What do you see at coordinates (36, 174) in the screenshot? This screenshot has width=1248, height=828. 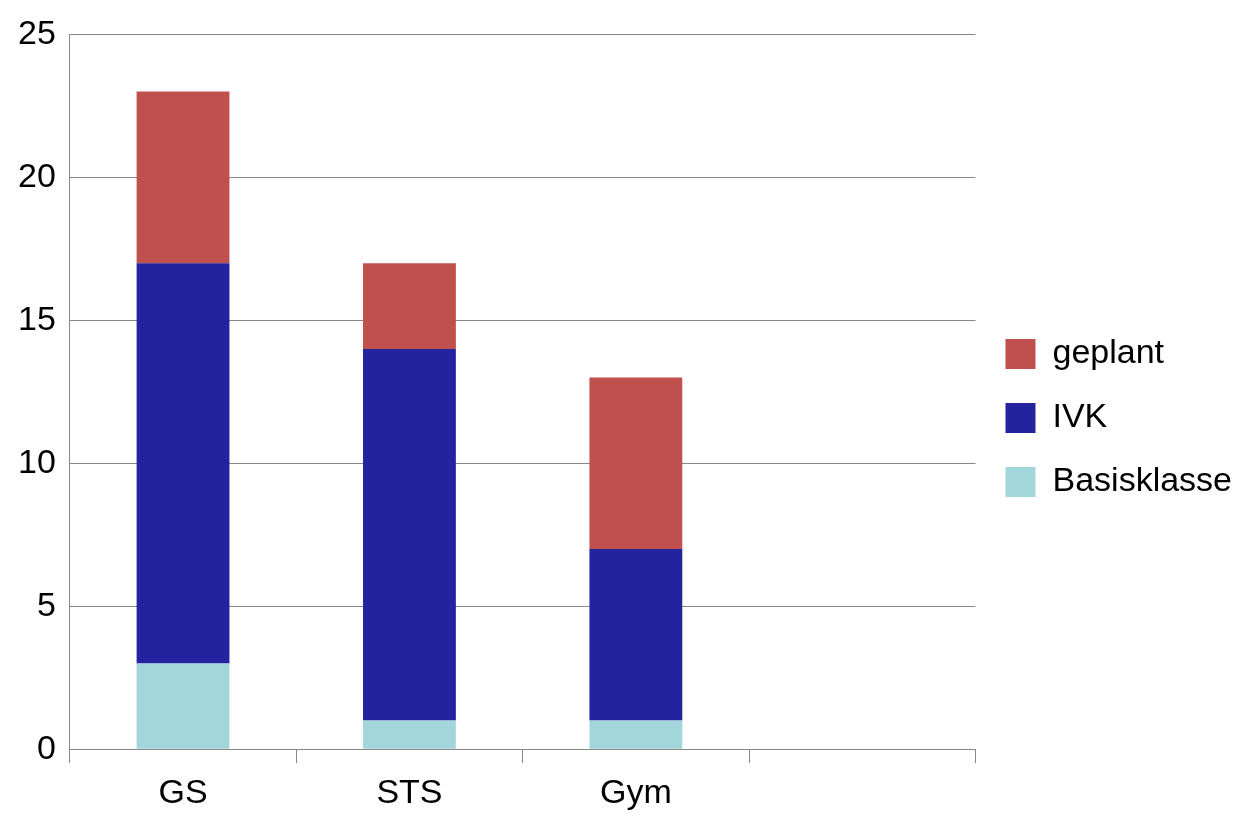 I see `y-tick-label: 20` at bounding box center [36, 174].